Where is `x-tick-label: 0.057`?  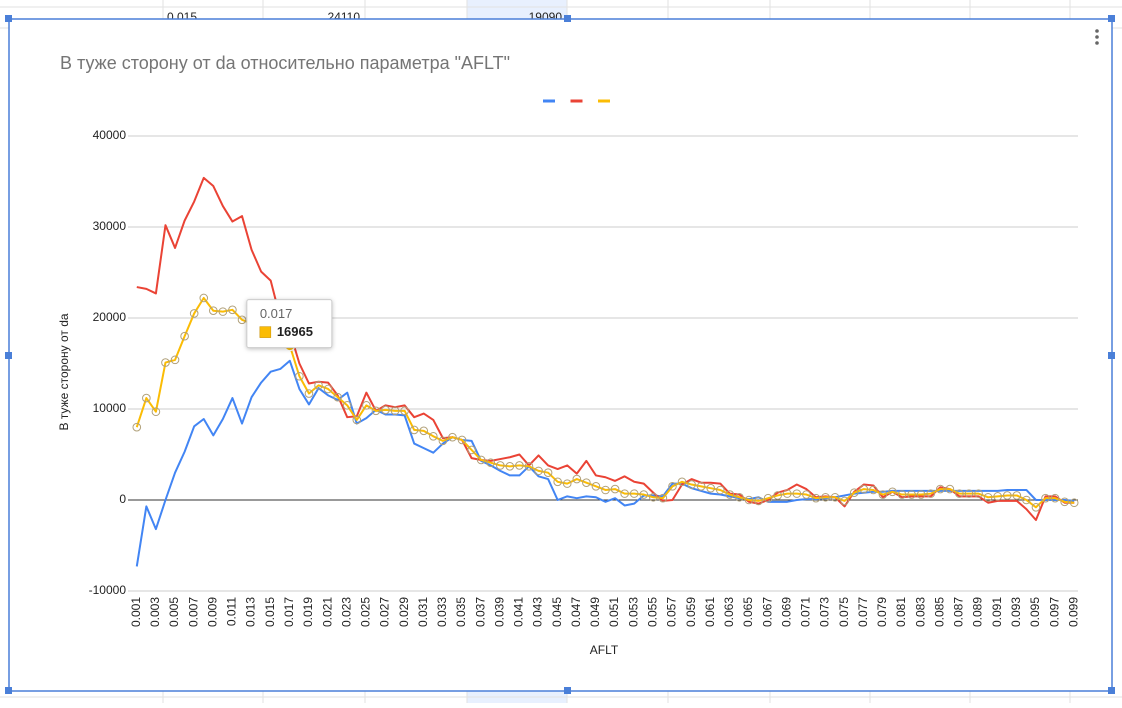 x-tick-label: 0.057 is located at coordinates (672, 612).